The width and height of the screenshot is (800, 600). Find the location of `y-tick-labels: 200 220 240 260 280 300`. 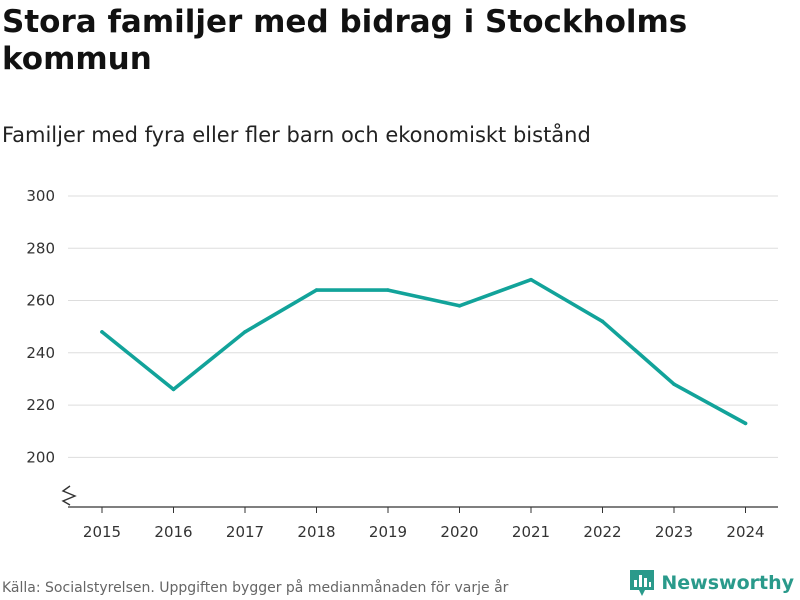

y-tick-labels: 200 220 240 260 280 300 is located at coordinates (40, 326).